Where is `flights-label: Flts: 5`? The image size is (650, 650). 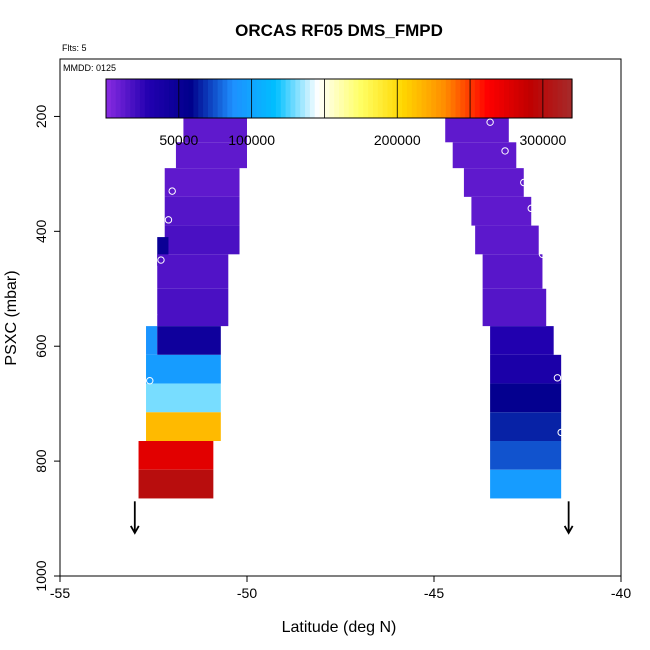 flights-label: Flts: 5 is located at coordinates (74, 48).